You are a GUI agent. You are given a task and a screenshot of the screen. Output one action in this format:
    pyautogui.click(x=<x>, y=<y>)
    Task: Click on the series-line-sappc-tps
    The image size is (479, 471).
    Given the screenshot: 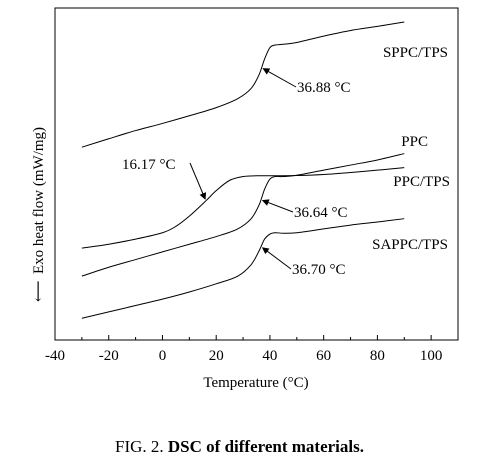 What is the action you would take?
    pyautogui.click(x=243, y=268)
    